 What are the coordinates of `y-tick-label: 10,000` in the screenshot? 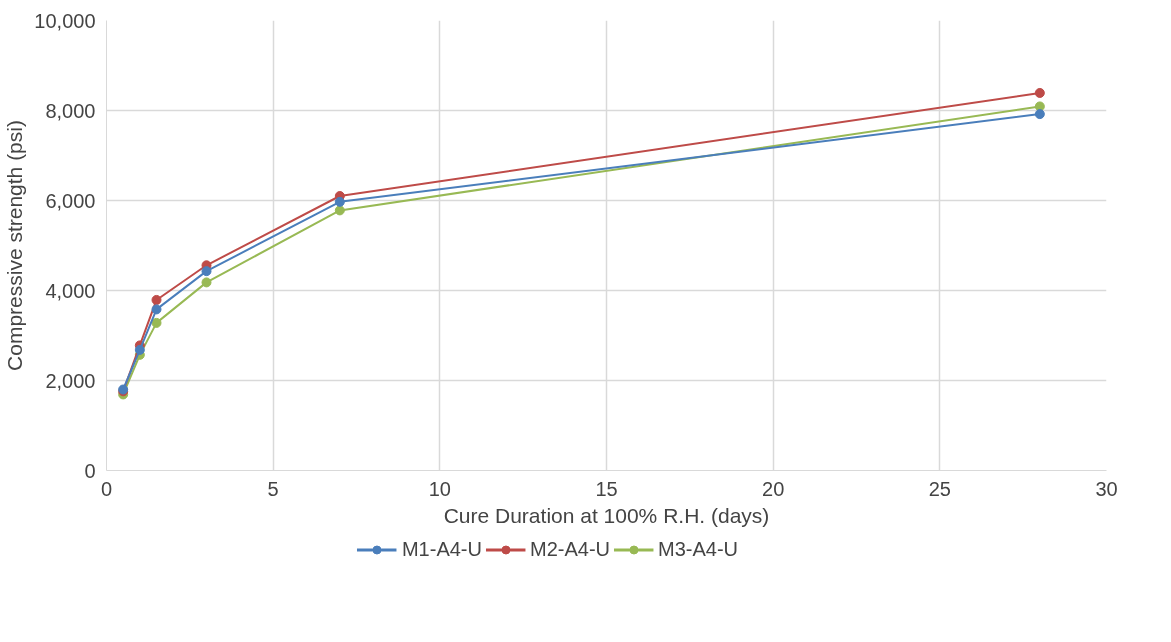 It's located at (65, 20).